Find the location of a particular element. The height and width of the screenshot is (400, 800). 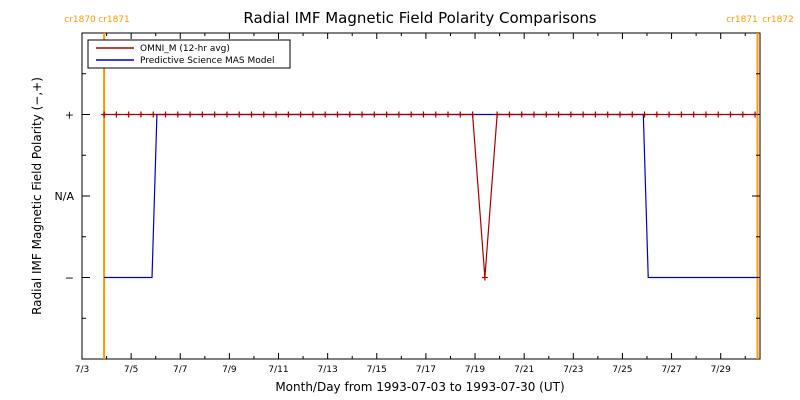

cr-label-right-b: cr1872 is located at coordinates (778, 20).